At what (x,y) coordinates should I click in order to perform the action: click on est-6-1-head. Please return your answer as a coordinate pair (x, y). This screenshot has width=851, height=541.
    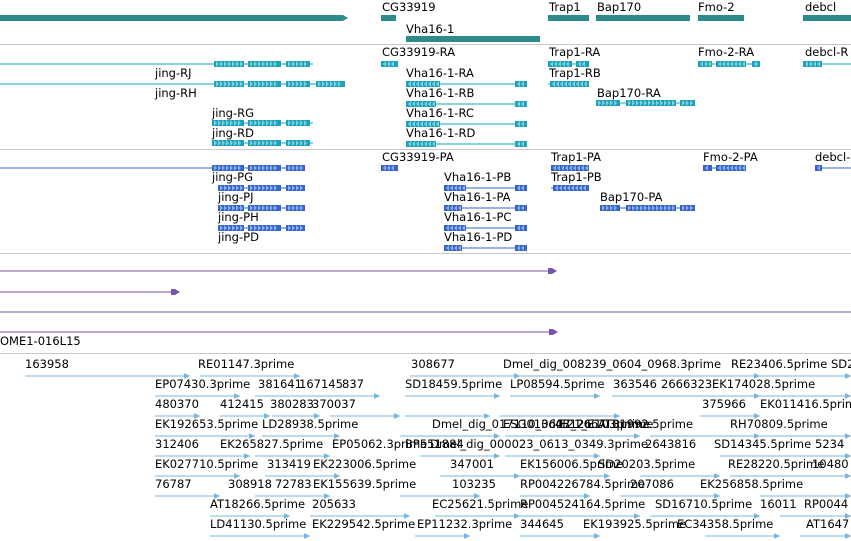
    Looking at the image, I should click on (327, 496).